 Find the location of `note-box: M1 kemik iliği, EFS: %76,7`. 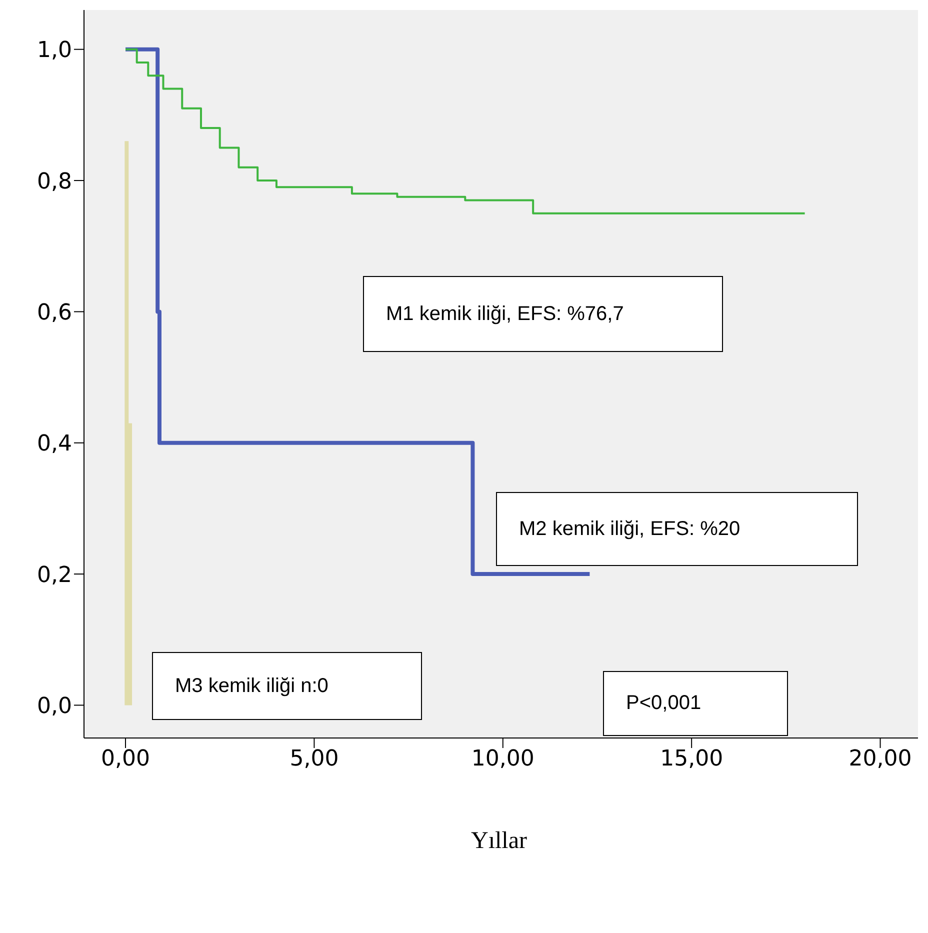

note-box: M1 kemik iliği, EFS: %76,7 is located at coordinates (543, 314).